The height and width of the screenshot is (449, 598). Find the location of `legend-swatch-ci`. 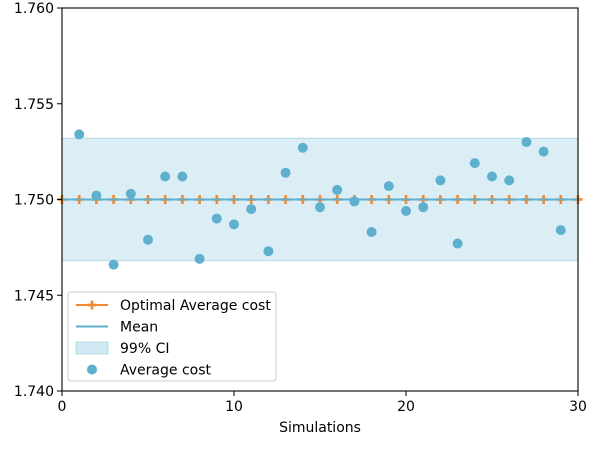

legend-swatch-ci is located at coordinates (92, 348).